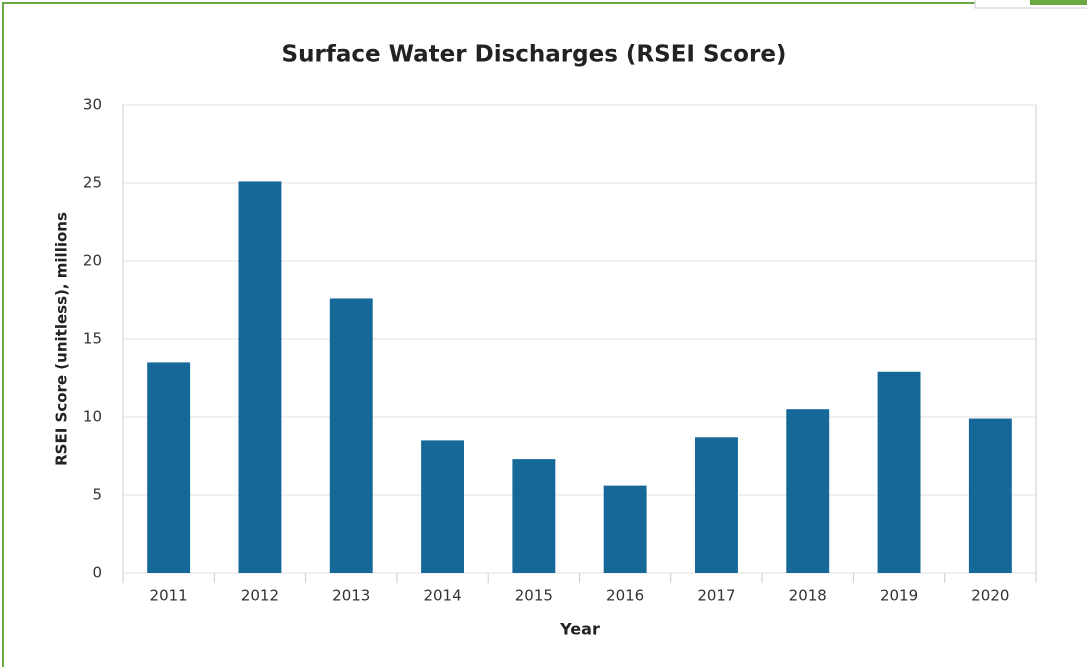  What do you see at coordinates (169, 596) in the screenshot?
I see `x-tick-label: 2011` at bounding box center [169, 596].